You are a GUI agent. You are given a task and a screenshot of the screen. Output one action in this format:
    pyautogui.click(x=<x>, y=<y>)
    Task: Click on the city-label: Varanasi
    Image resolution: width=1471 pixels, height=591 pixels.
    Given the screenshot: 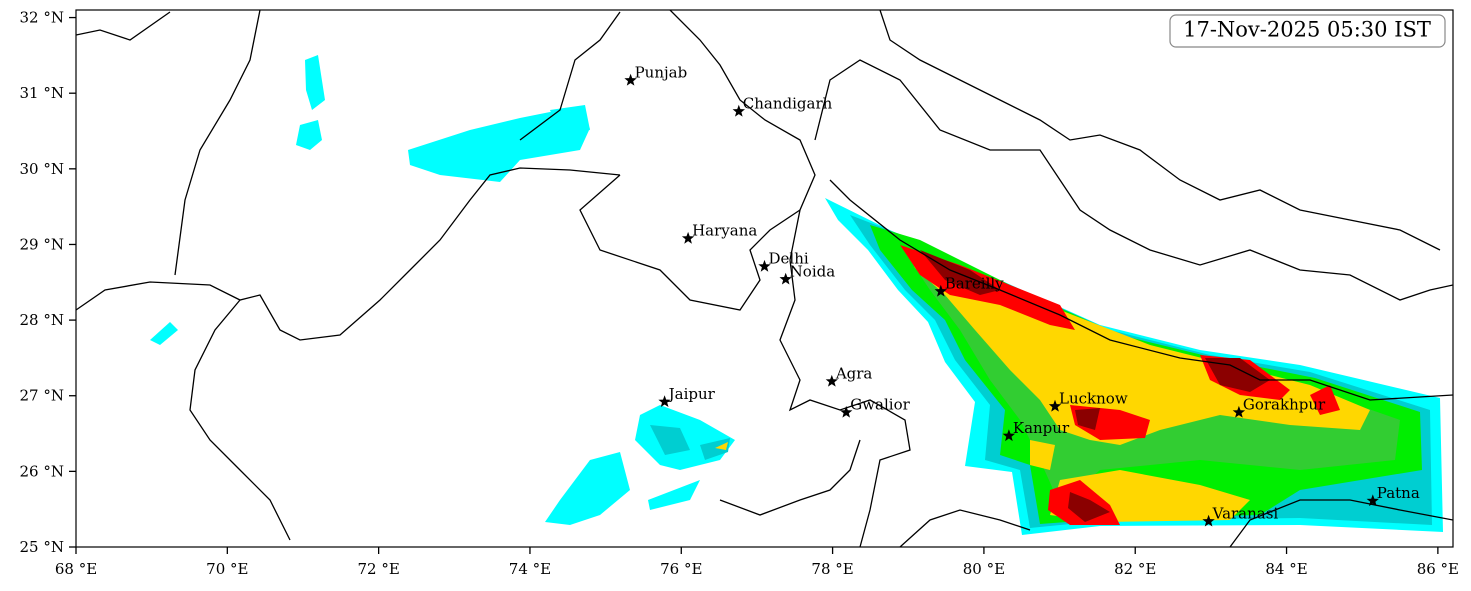 What is the action you would take?
    pyautogui.click(x=1245, y=513)
    